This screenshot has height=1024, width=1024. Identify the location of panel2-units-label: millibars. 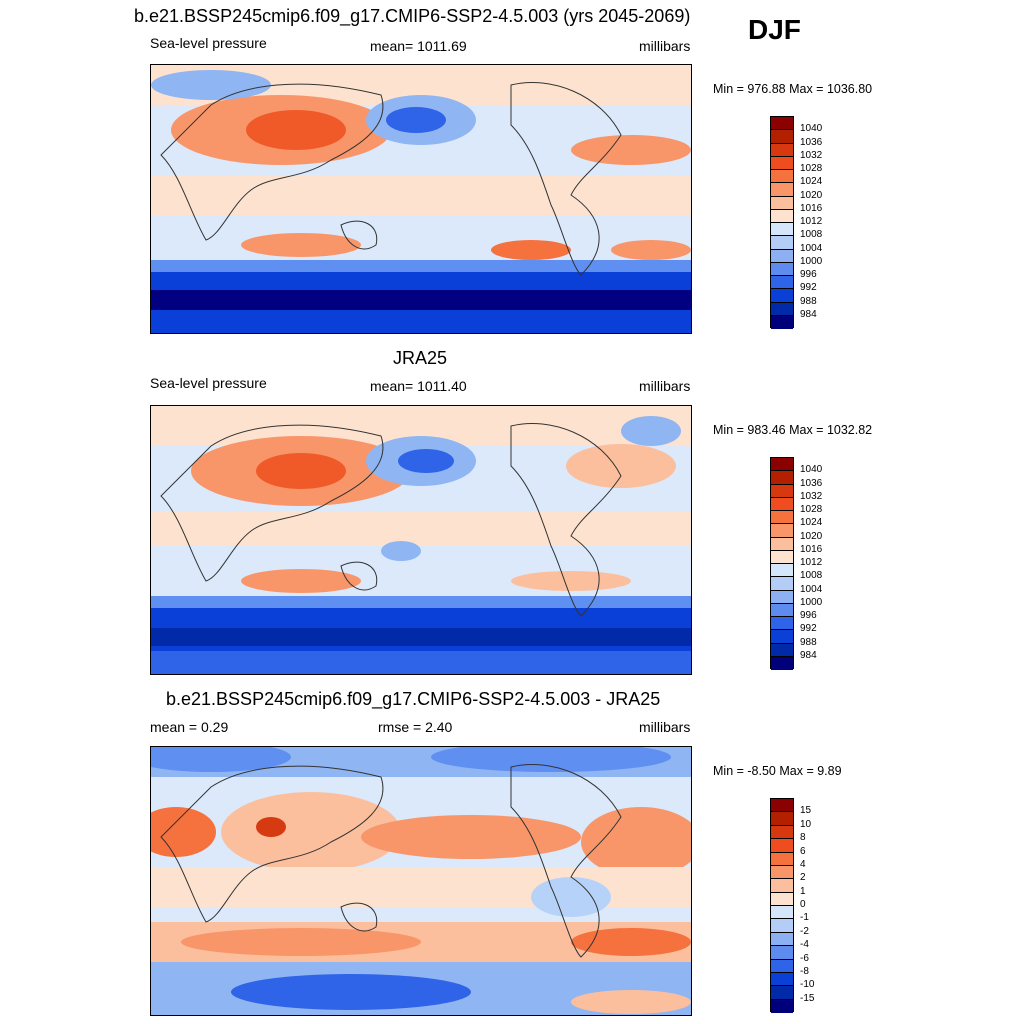
(665, 386).